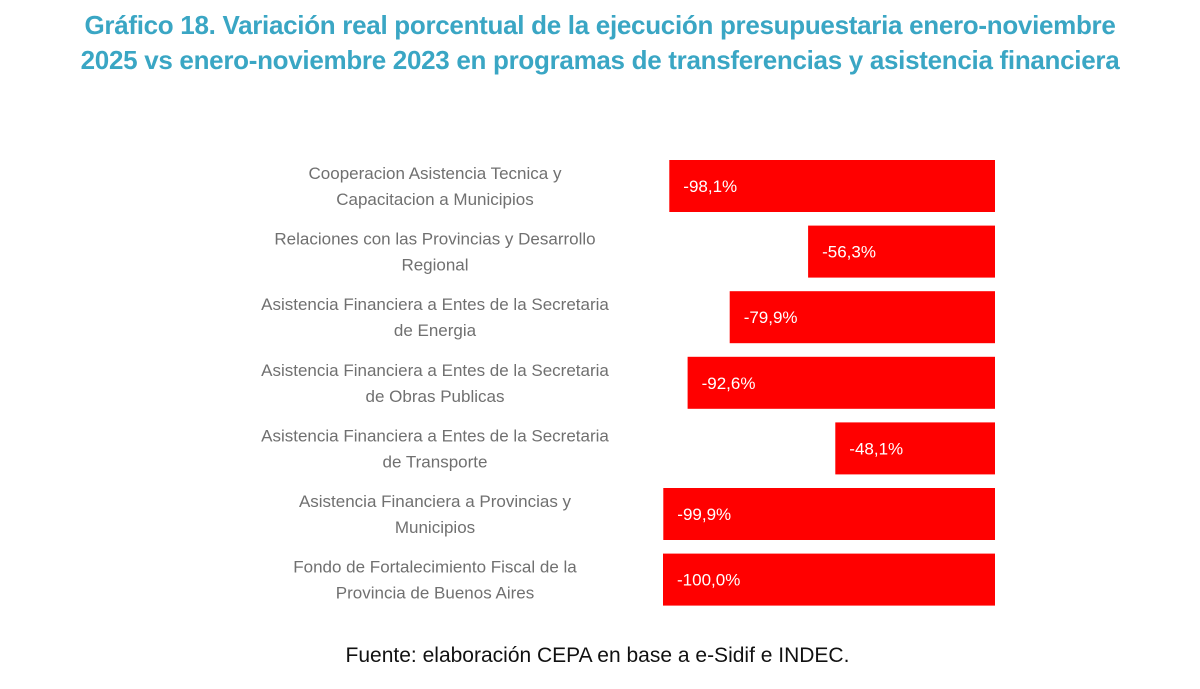 The height and width of the screenshot is (689, 1200). What do you see at coordinates (435, 501) in the screenshot?
I see `category-label-line: Asistencia Financiera a Provincias y` at bounding box center [435, 501].